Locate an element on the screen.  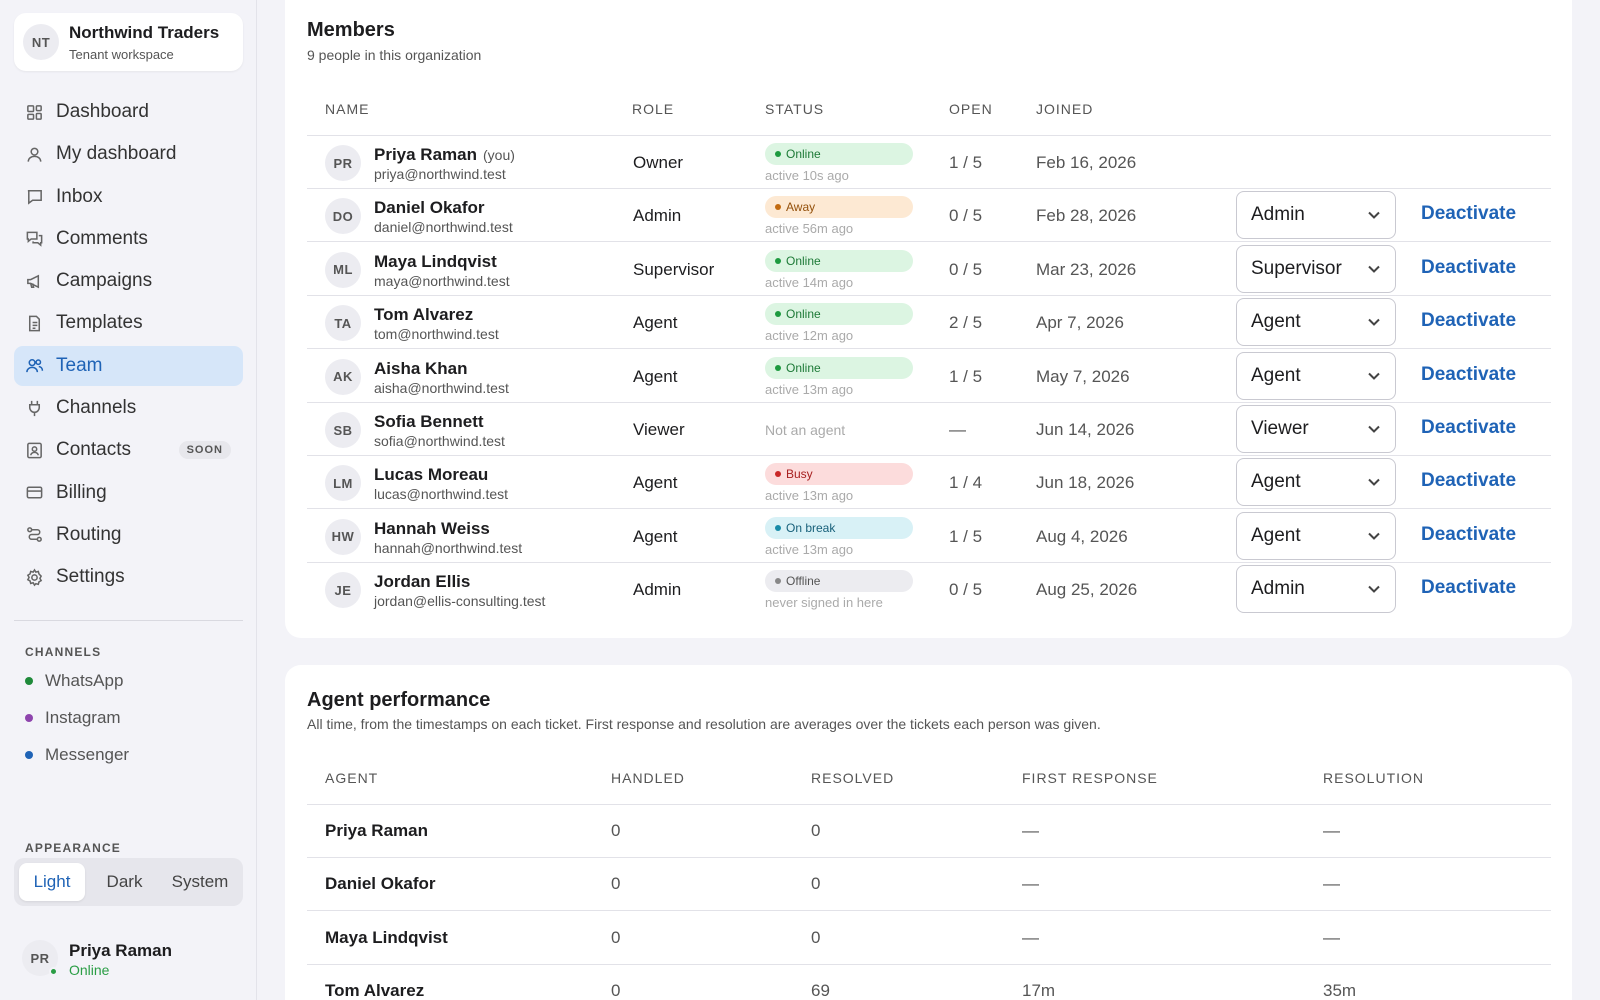
inbox-icon is located at coordinates (34, 197).